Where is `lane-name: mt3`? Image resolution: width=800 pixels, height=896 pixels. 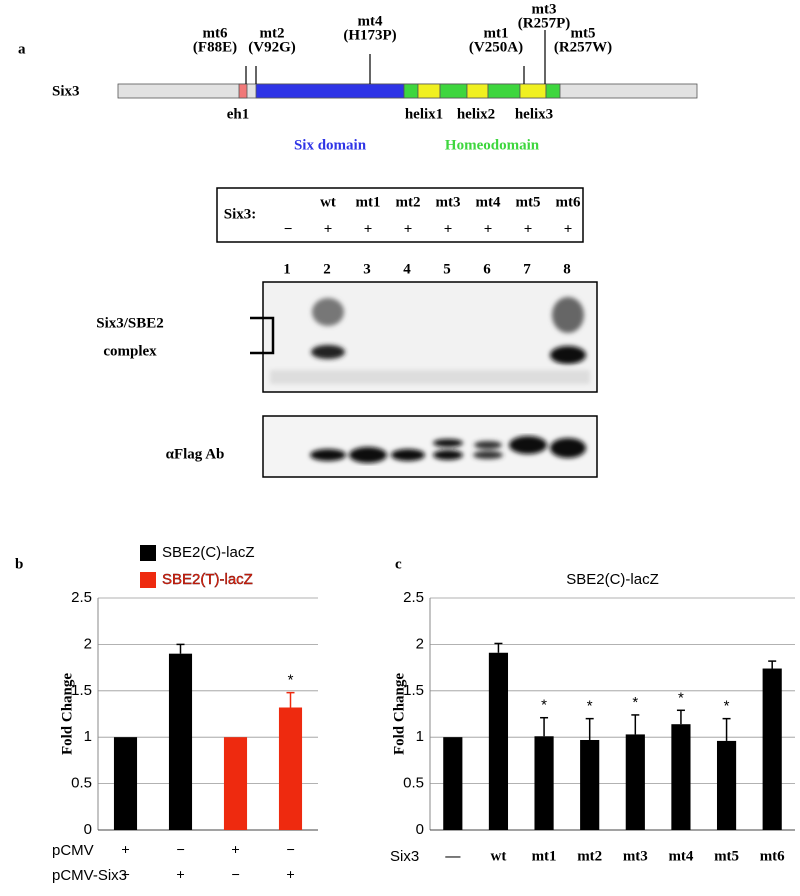
lane-name: mt3 is located at coordinates (448, 202).